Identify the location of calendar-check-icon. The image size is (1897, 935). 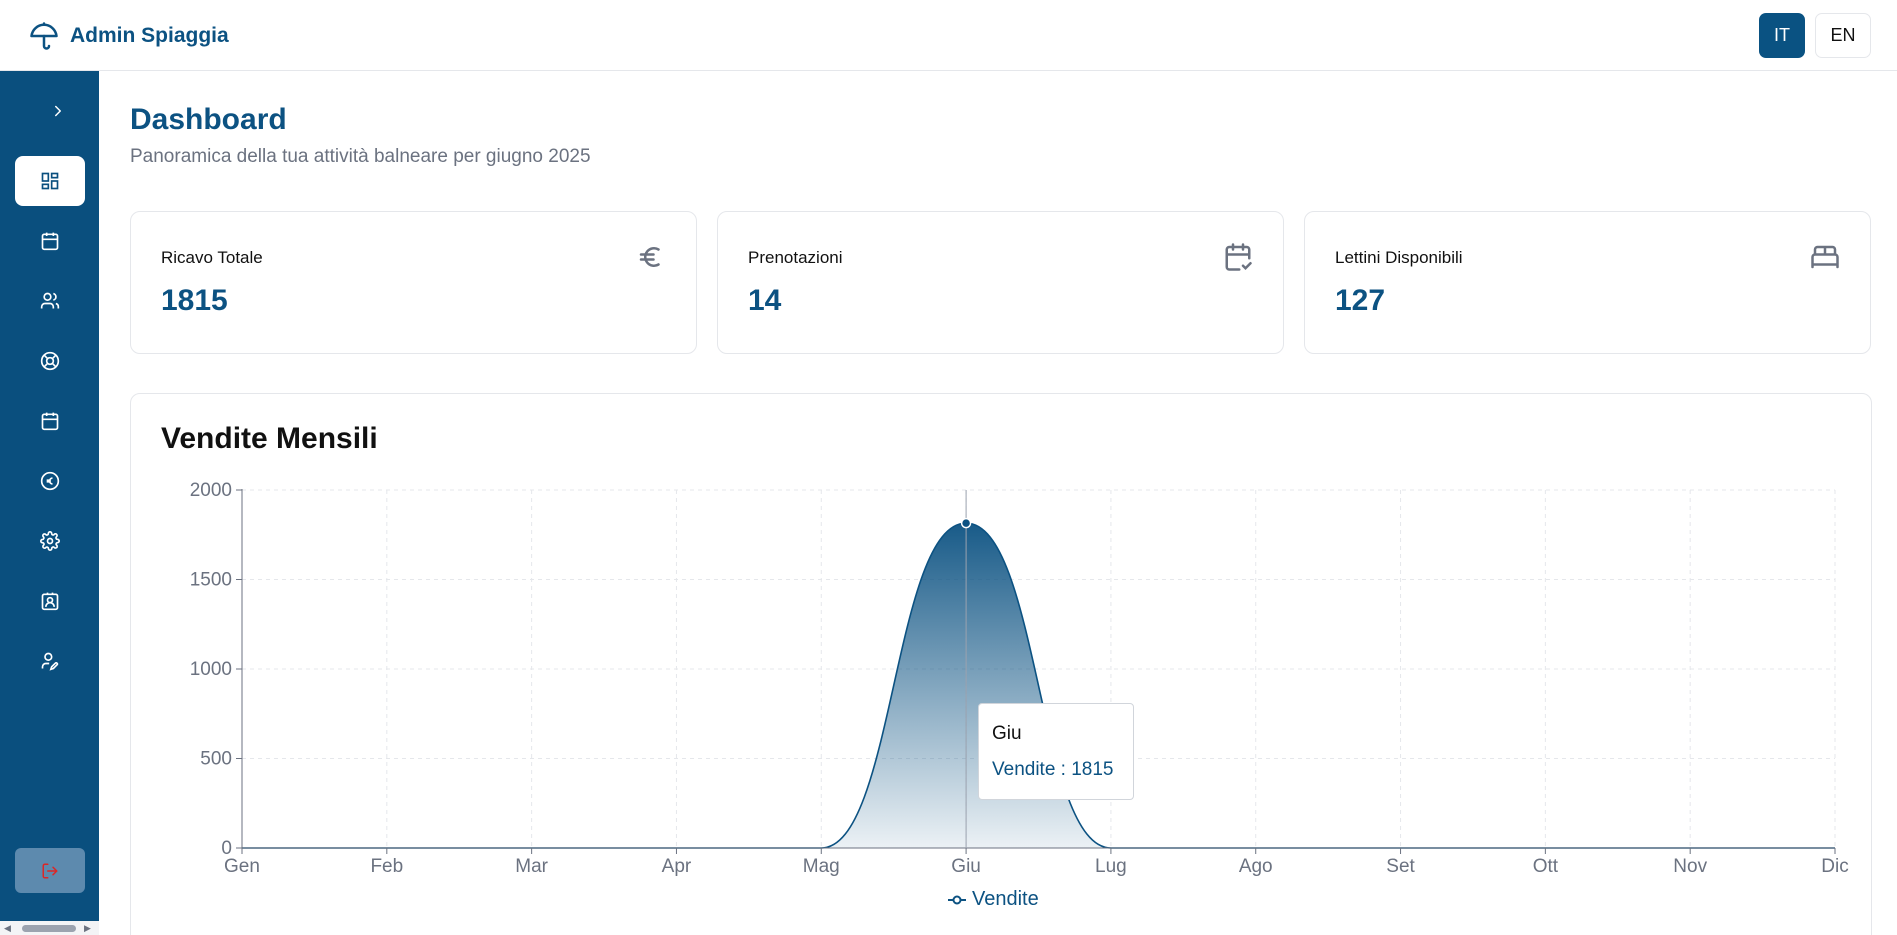
(1238, 257).